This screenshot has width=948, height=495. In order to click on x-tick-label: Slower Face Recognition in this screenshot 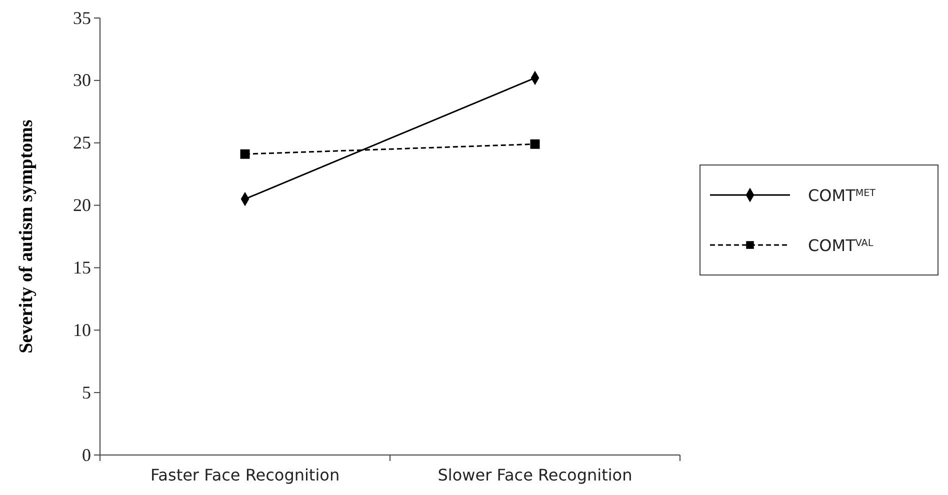, I will do `click(535, 474)`.